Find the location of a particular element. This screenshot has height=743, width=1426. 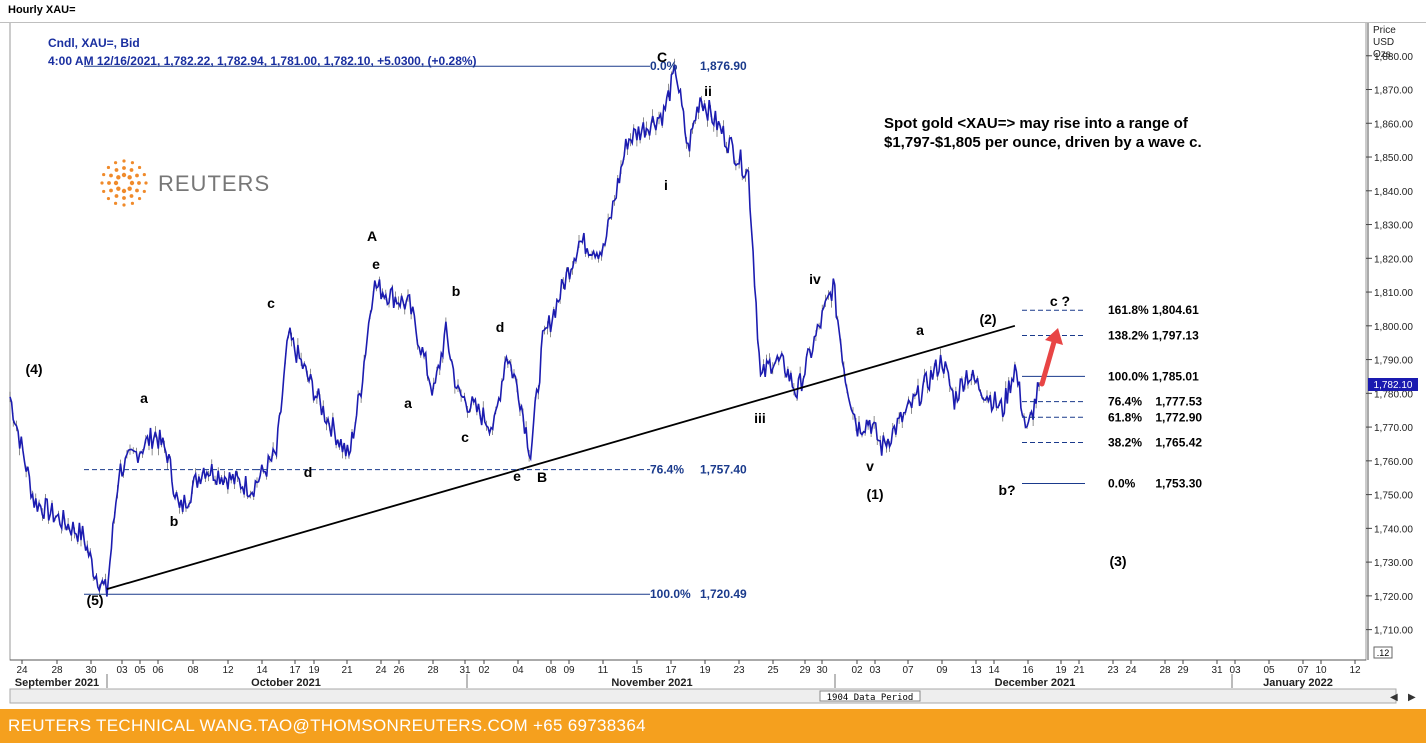

month-label: November 2021 is located at coordinates (651, 683).